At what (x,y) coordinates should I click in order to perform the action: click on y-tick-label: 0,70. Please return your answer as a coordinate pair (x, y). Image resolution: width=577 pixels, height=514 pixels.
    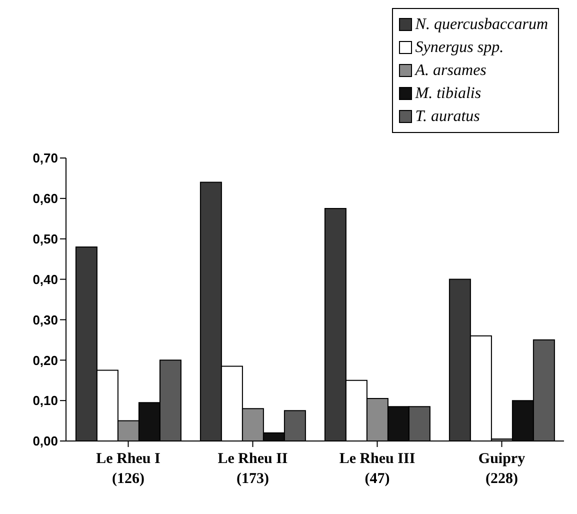
    Looking at the image, I should click on (45, 158).